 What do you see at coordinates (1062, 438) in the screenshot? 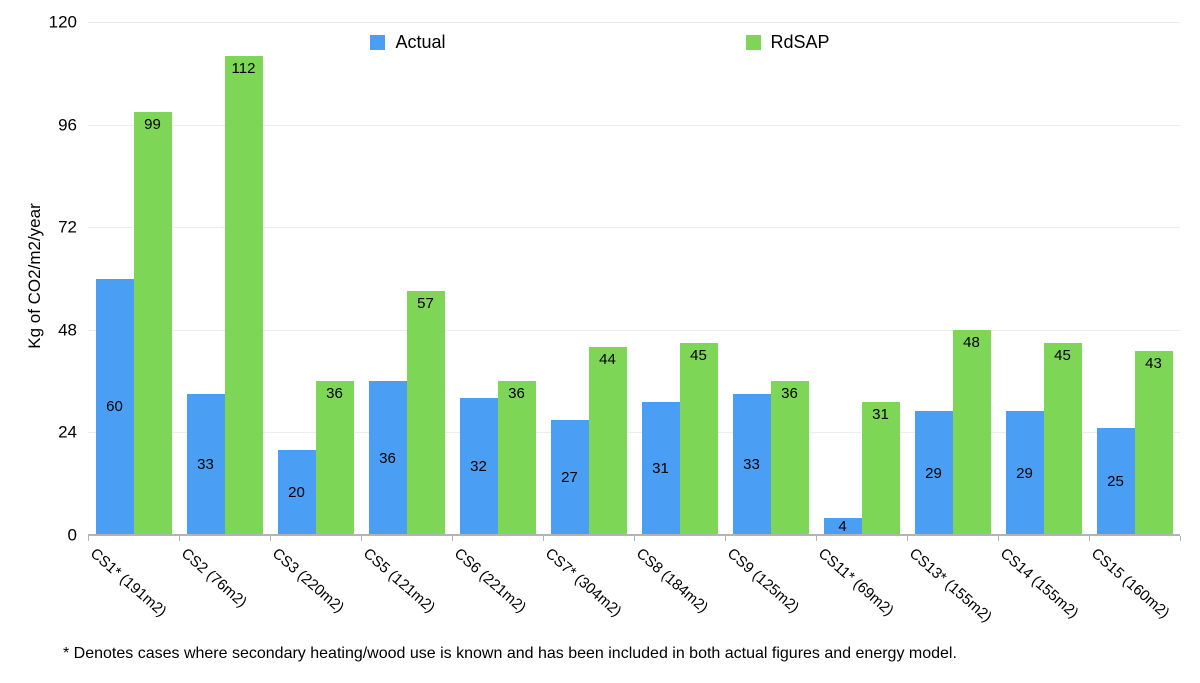
I see `bar-rdsap-11: 45` at bounding box center [1062, 438].